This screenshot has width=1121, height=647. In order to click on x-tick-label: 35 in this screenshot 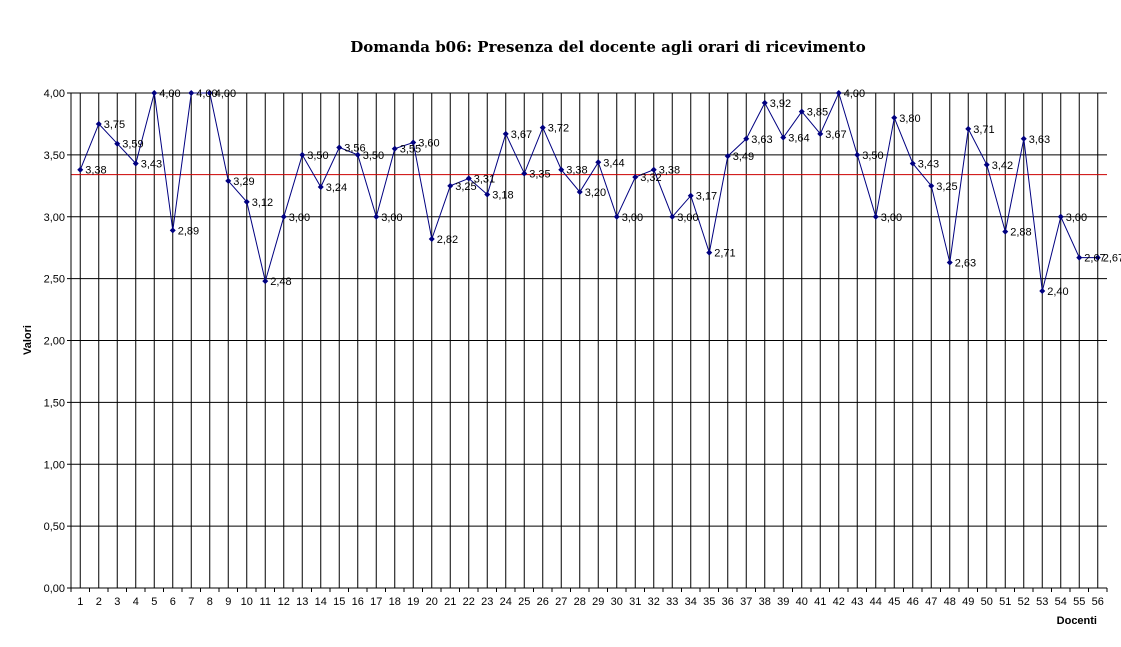, I will do `click(709, 602)`.